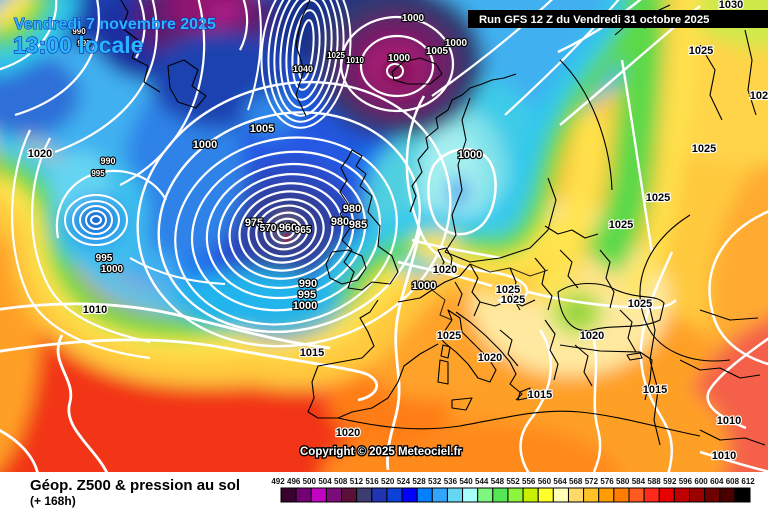  What do you see at coordinates (482, 481) in the screenshot?
I see `svg-text: 544` at bounding box center [482, 481].